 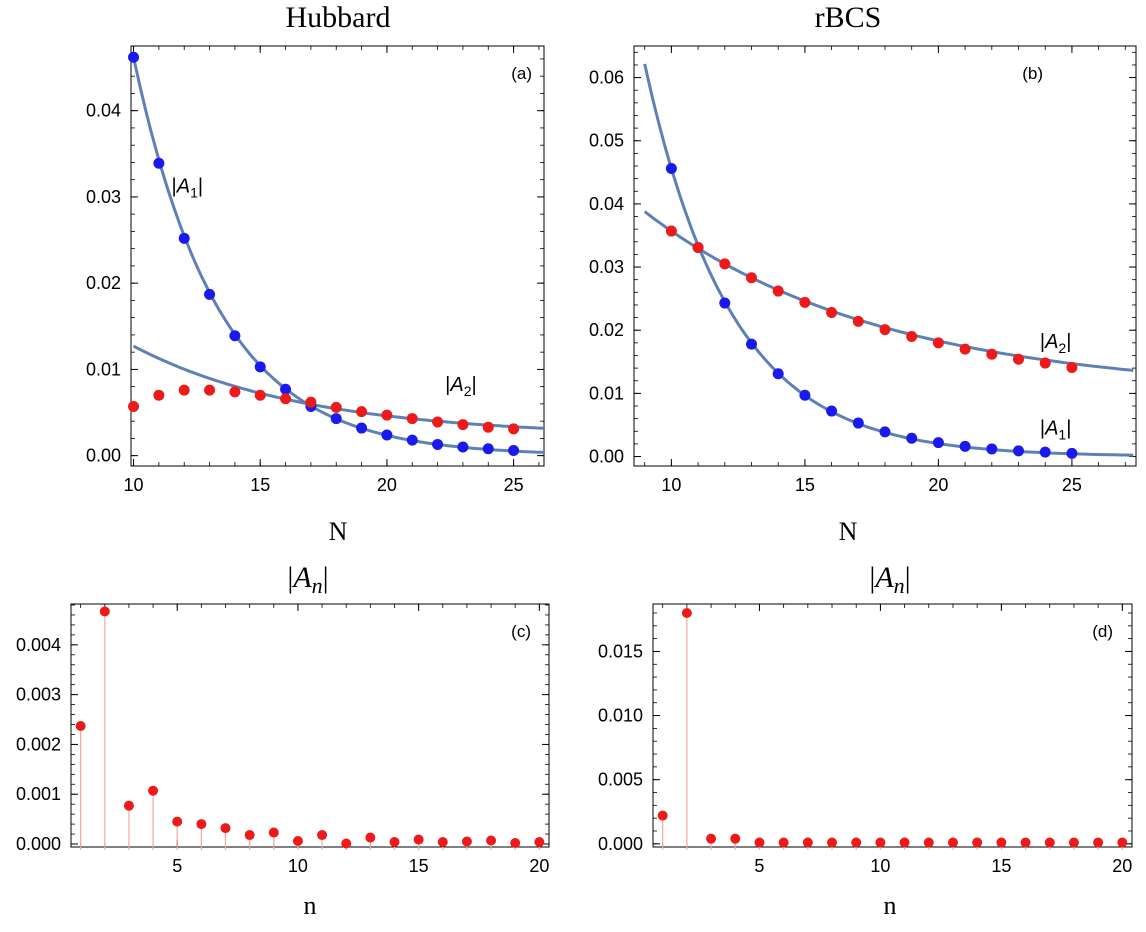 I want to click on x-tick-label-d-2: 15, so click(x=1001, y=866).